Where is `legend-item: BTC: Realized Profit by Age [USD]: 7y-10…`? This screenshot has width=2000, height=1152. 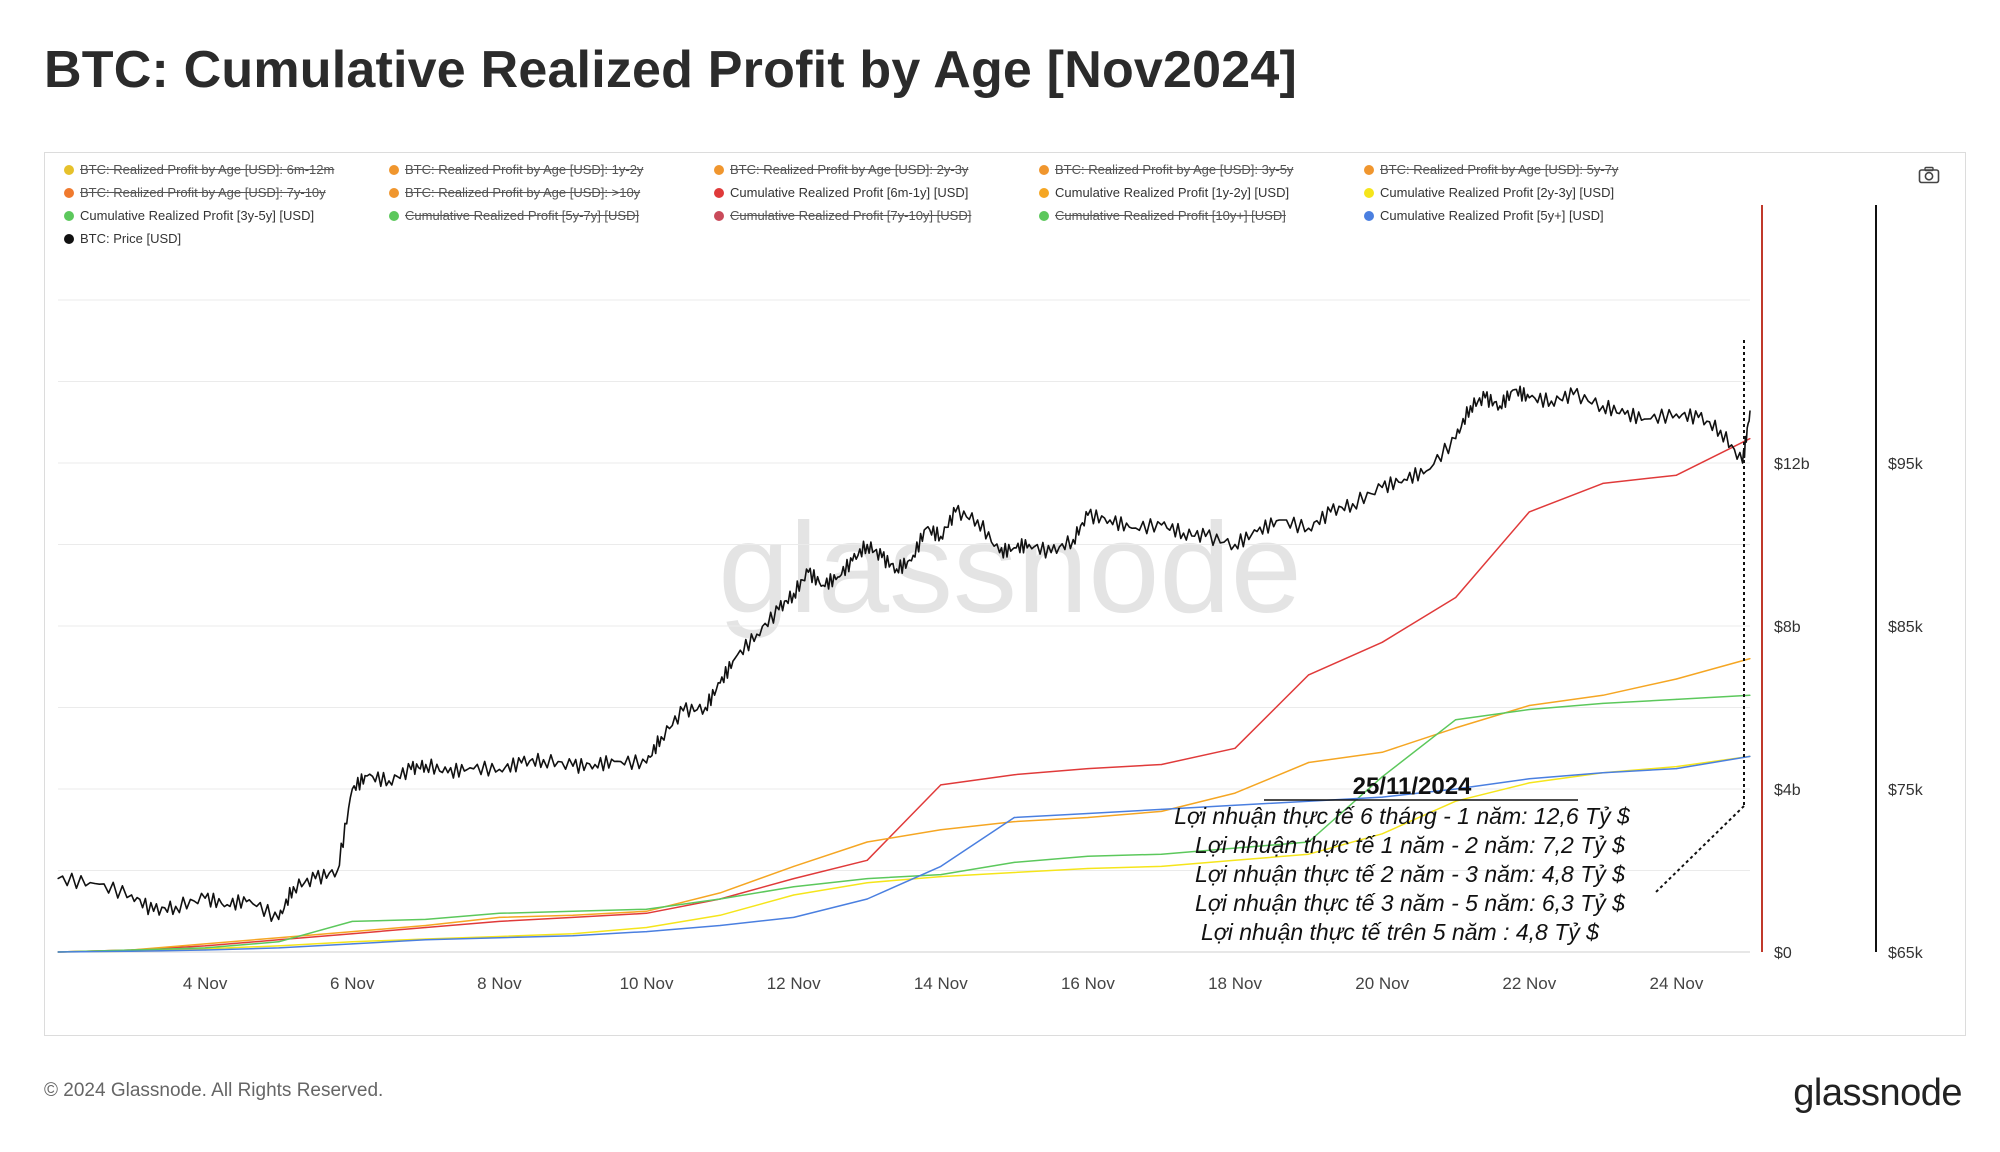 legend-item: BTC: Realized Profit by Age [USD]: 7y-10… is located at coordinates (195, 192).